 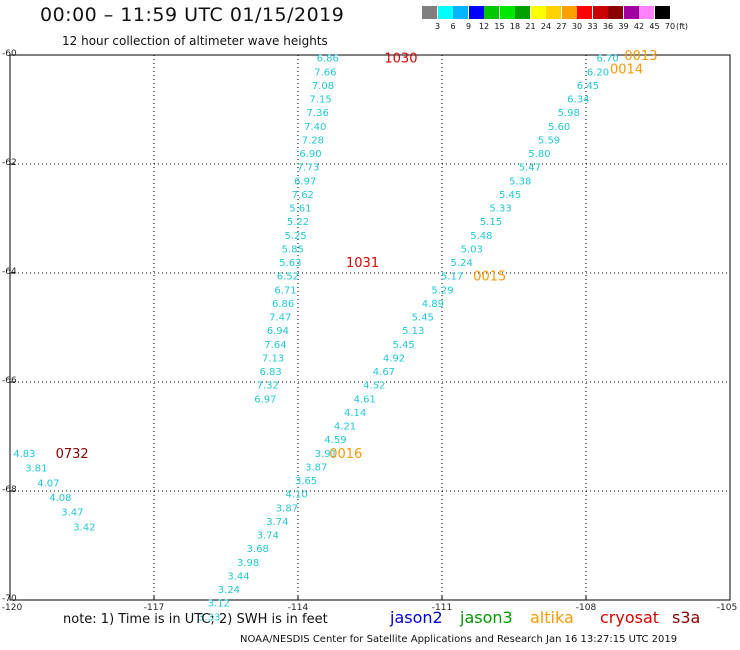 I want to click on satellite-legend-jason3: jason3, so click(x=486, y=617).